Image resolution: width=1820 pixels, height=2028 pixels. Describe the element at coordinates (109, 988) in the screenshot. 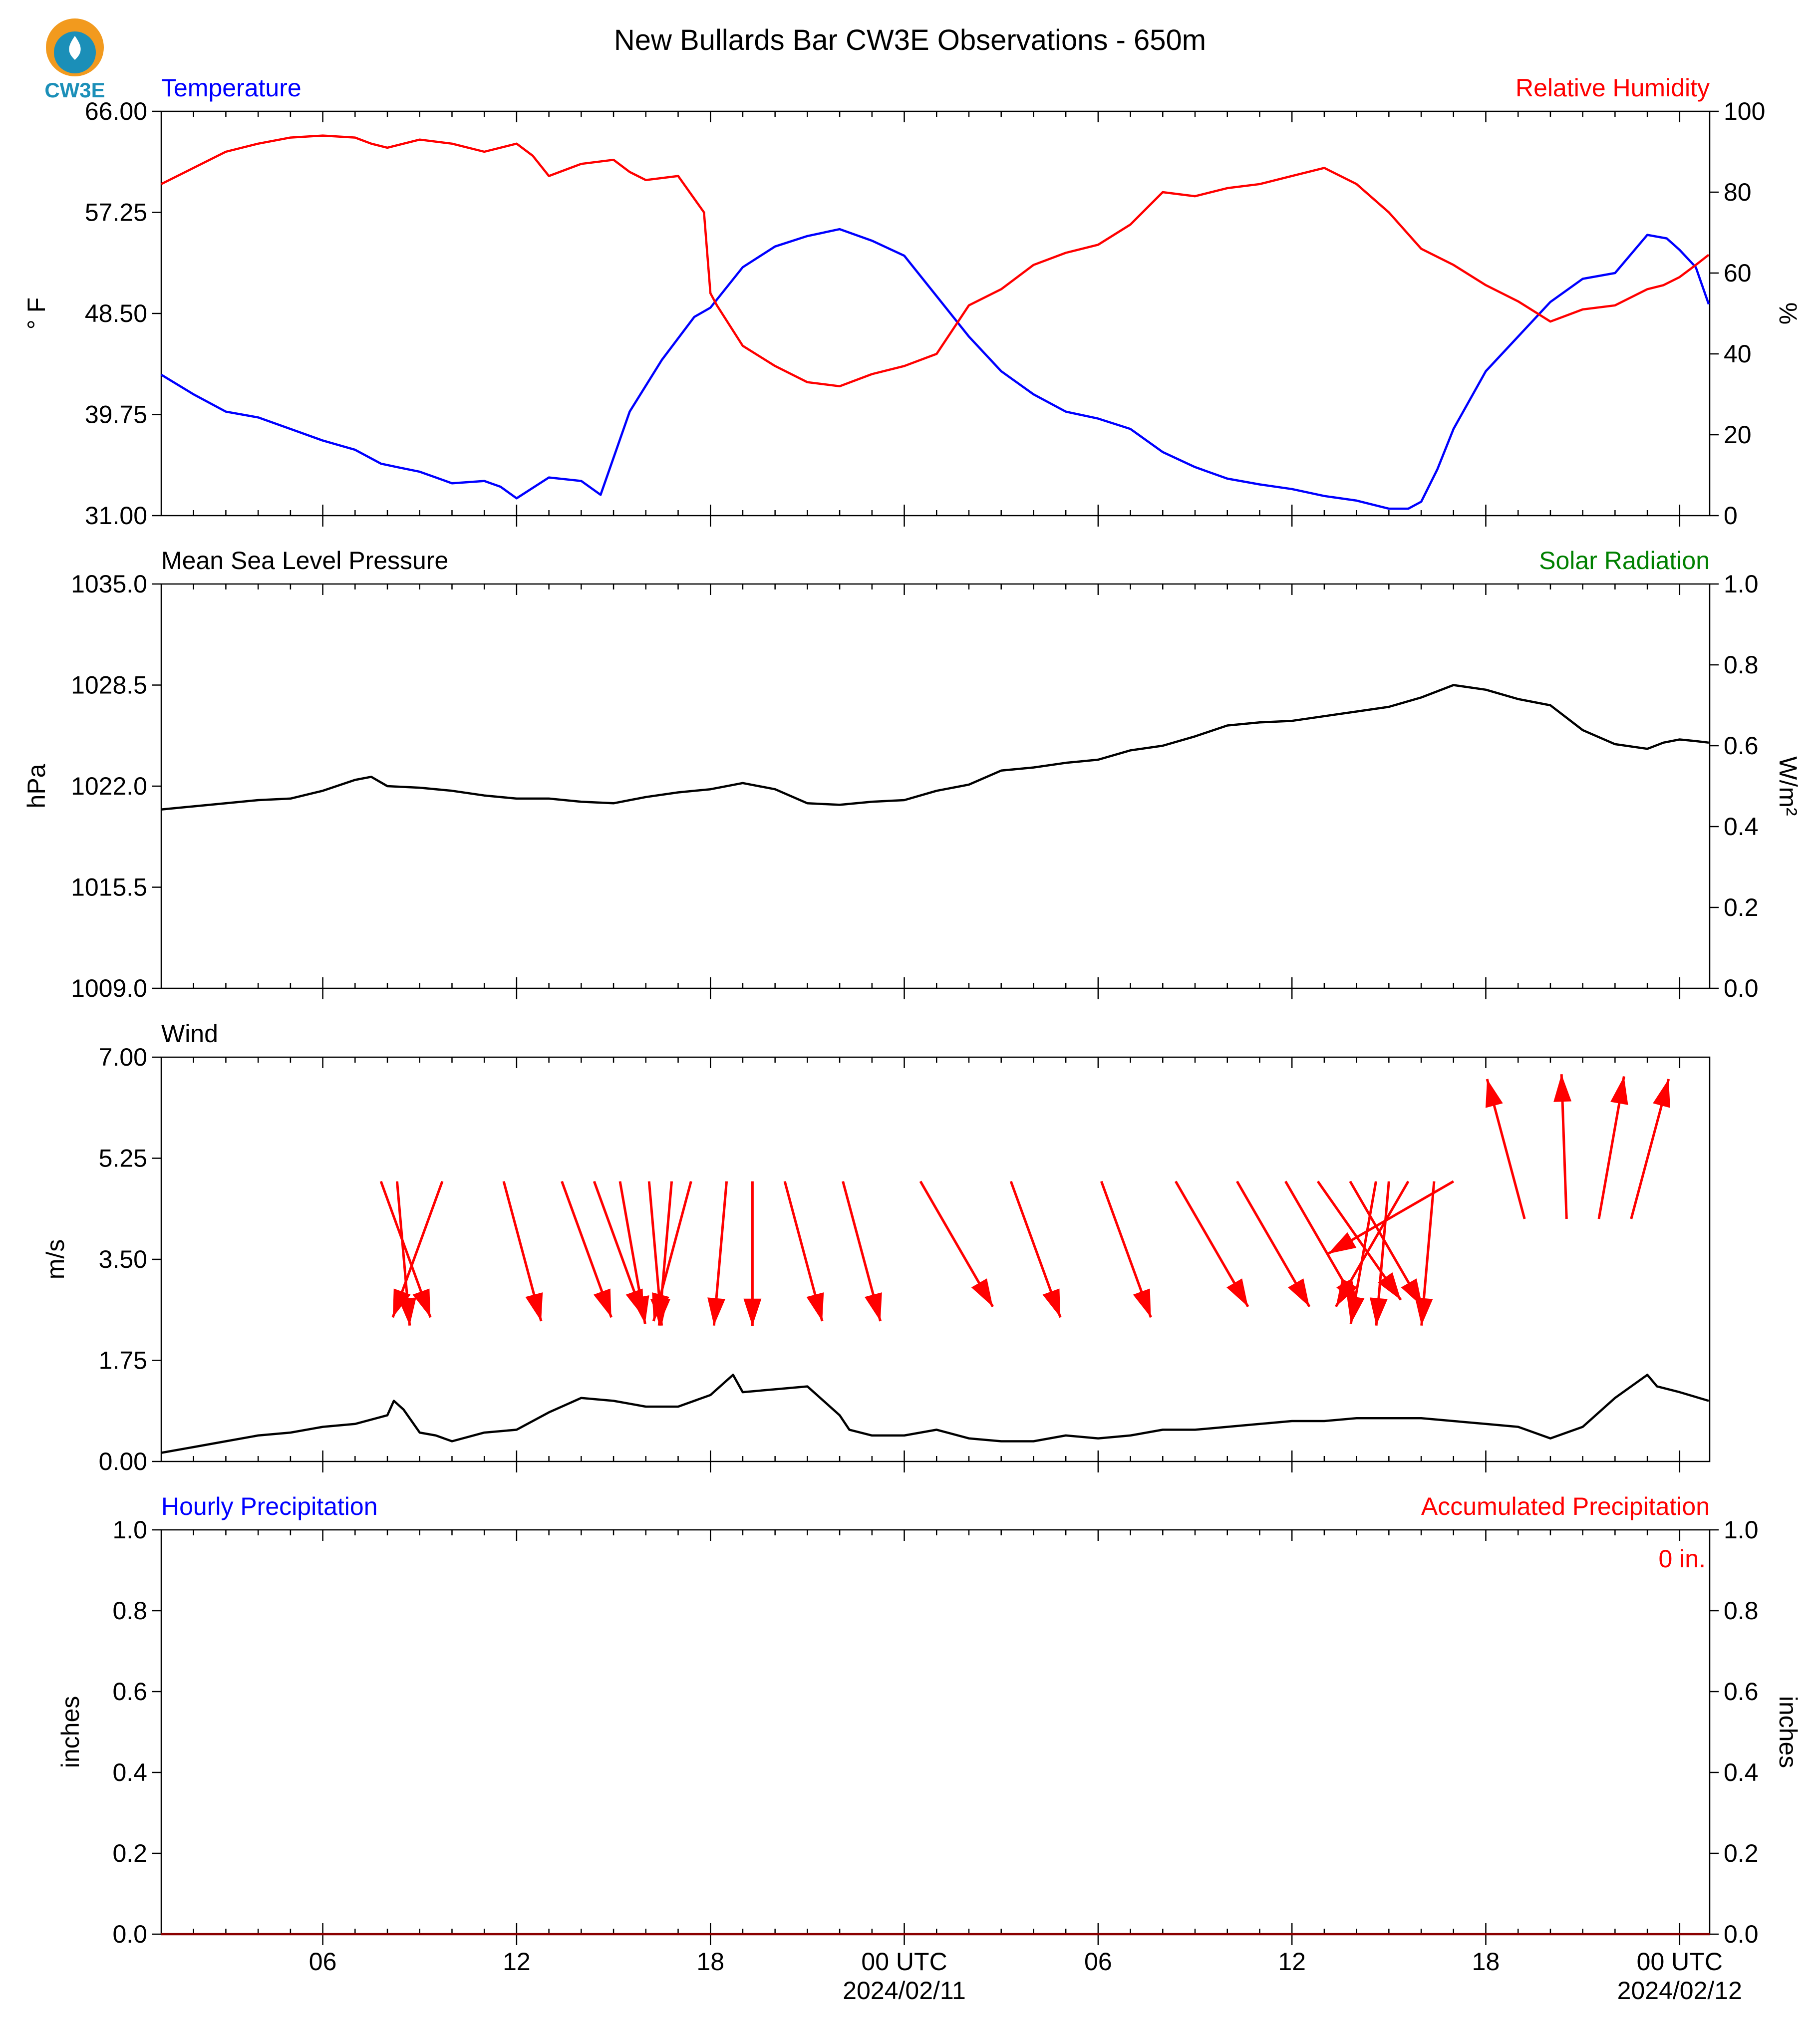

I see `y-tick-label: 1009.0` at that location.